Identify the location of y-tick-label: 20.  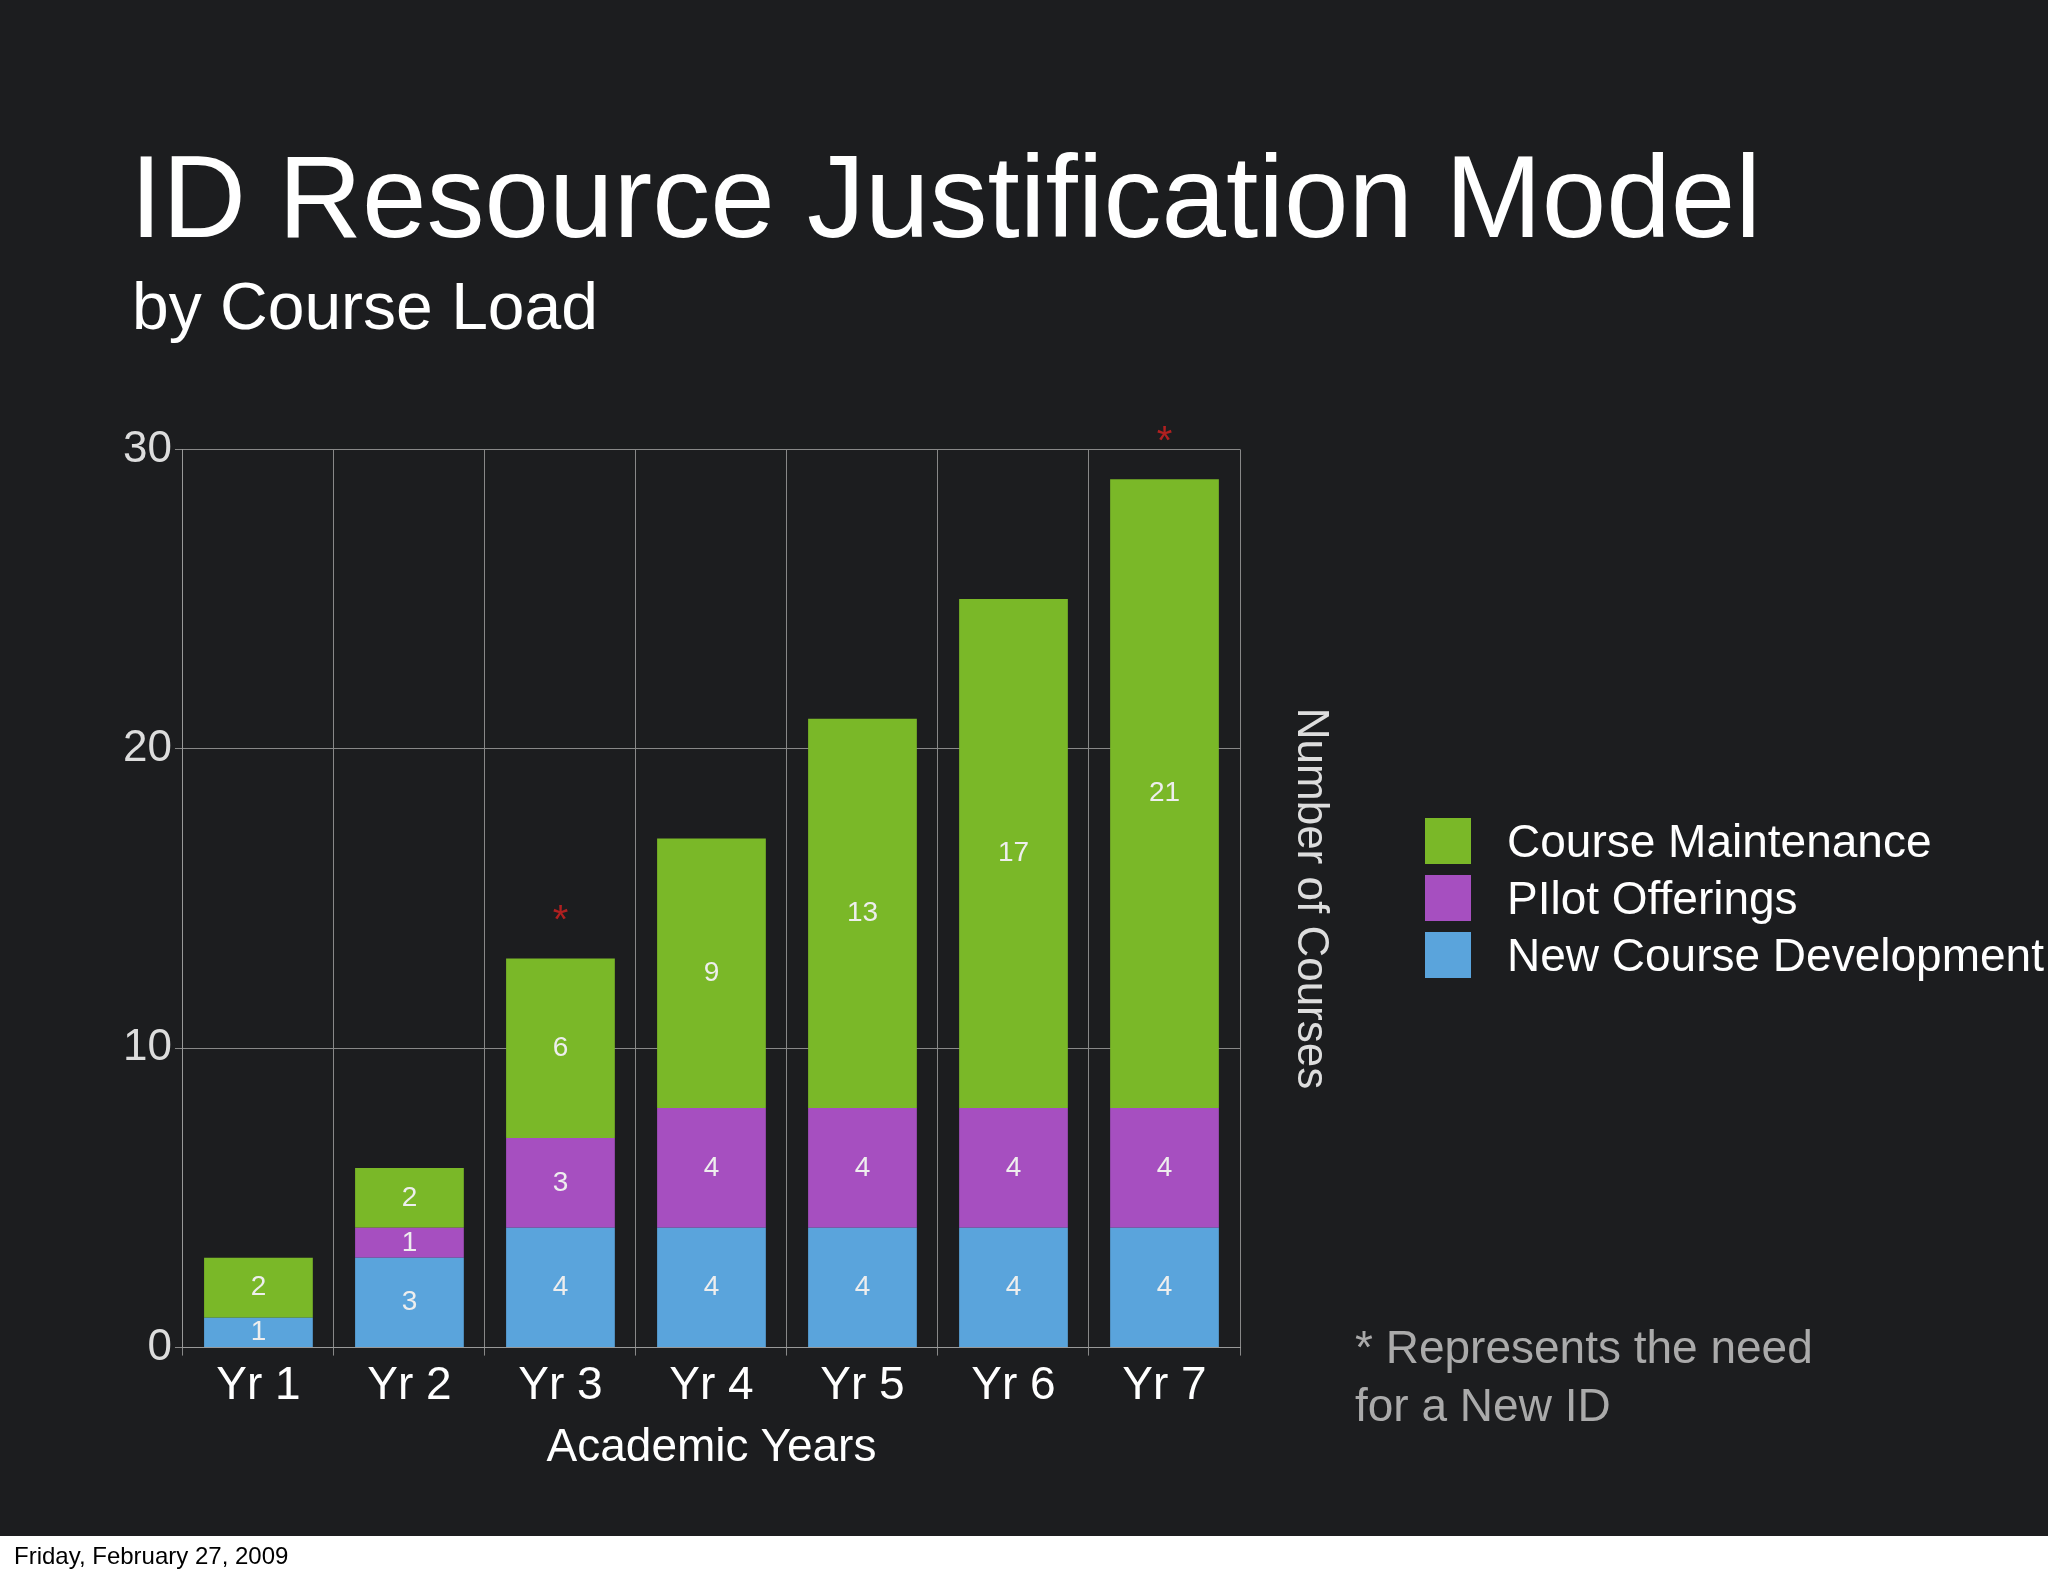
(147, 745).